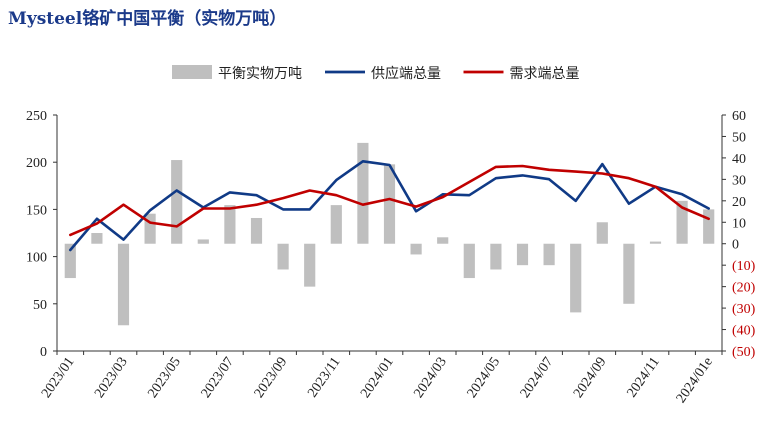 The height and width of the screenshot is (443, 783). I want to click on y-left-tick-label: 50, so click(40, 305).